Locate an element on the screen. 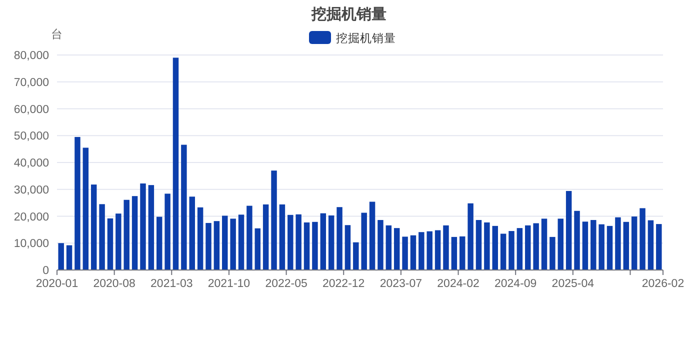  y-tick-label: 30,000 is located at coordinates (31, 190).